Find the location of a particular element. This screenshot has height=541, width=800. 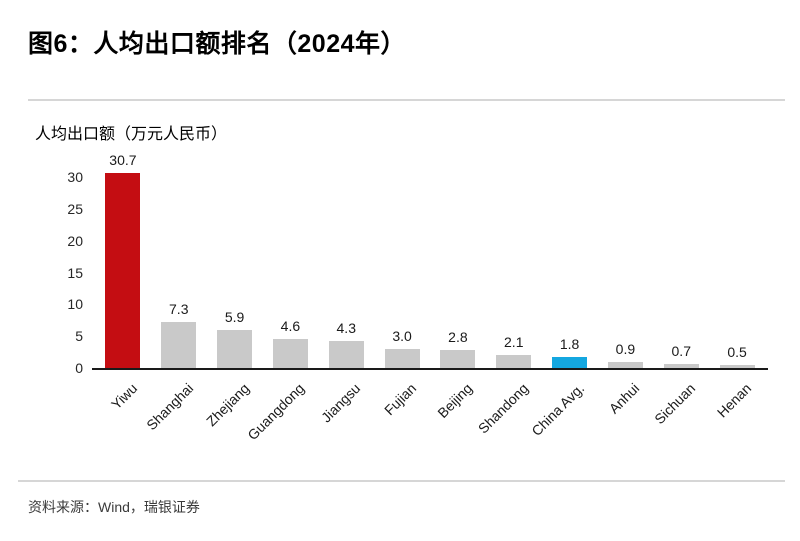

y-axis-tick: 15 is located at coordinates (75, 272).